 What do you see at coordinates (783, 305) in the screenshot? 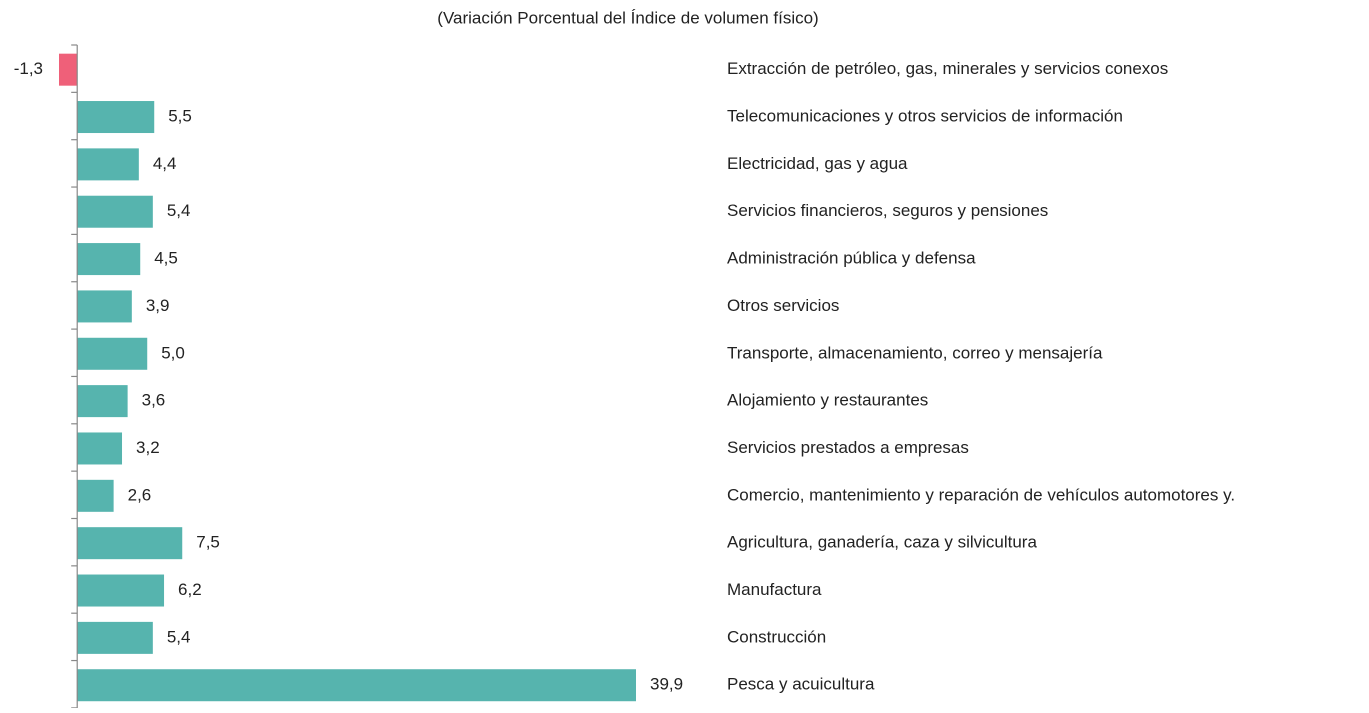
I see `category-label: Otros servicios` at bounding box center [783, 305].